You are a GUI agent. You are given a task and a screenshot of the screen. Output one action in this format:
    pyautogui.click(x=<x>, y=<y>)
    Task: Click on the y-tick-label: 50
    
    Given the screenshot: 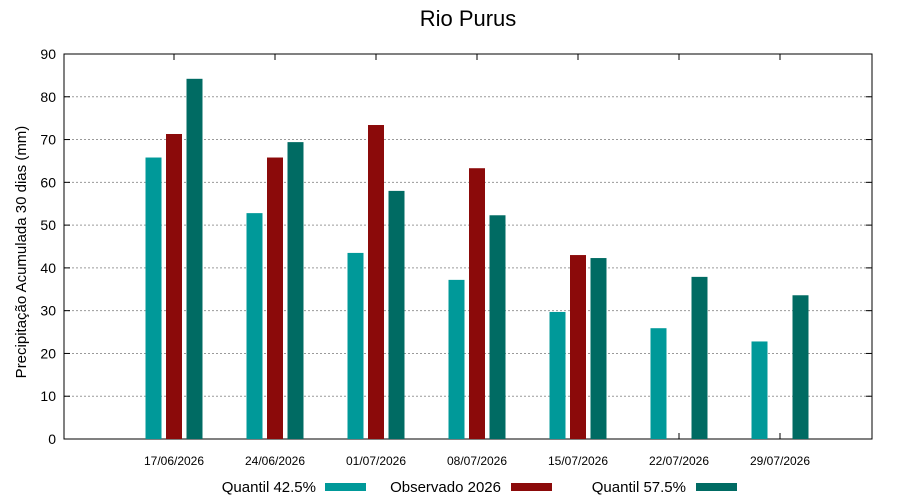 What is the action you would take?
    pyautogui.click(x=48, y=225)
    